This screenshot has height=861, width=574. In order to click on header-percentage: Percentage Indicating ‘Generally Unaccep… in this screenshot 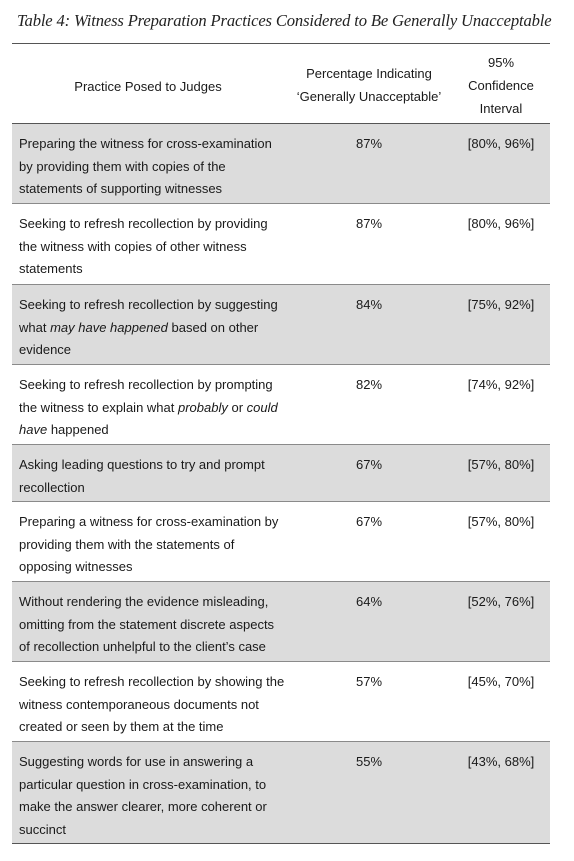, I will do `click(369, 85)`.